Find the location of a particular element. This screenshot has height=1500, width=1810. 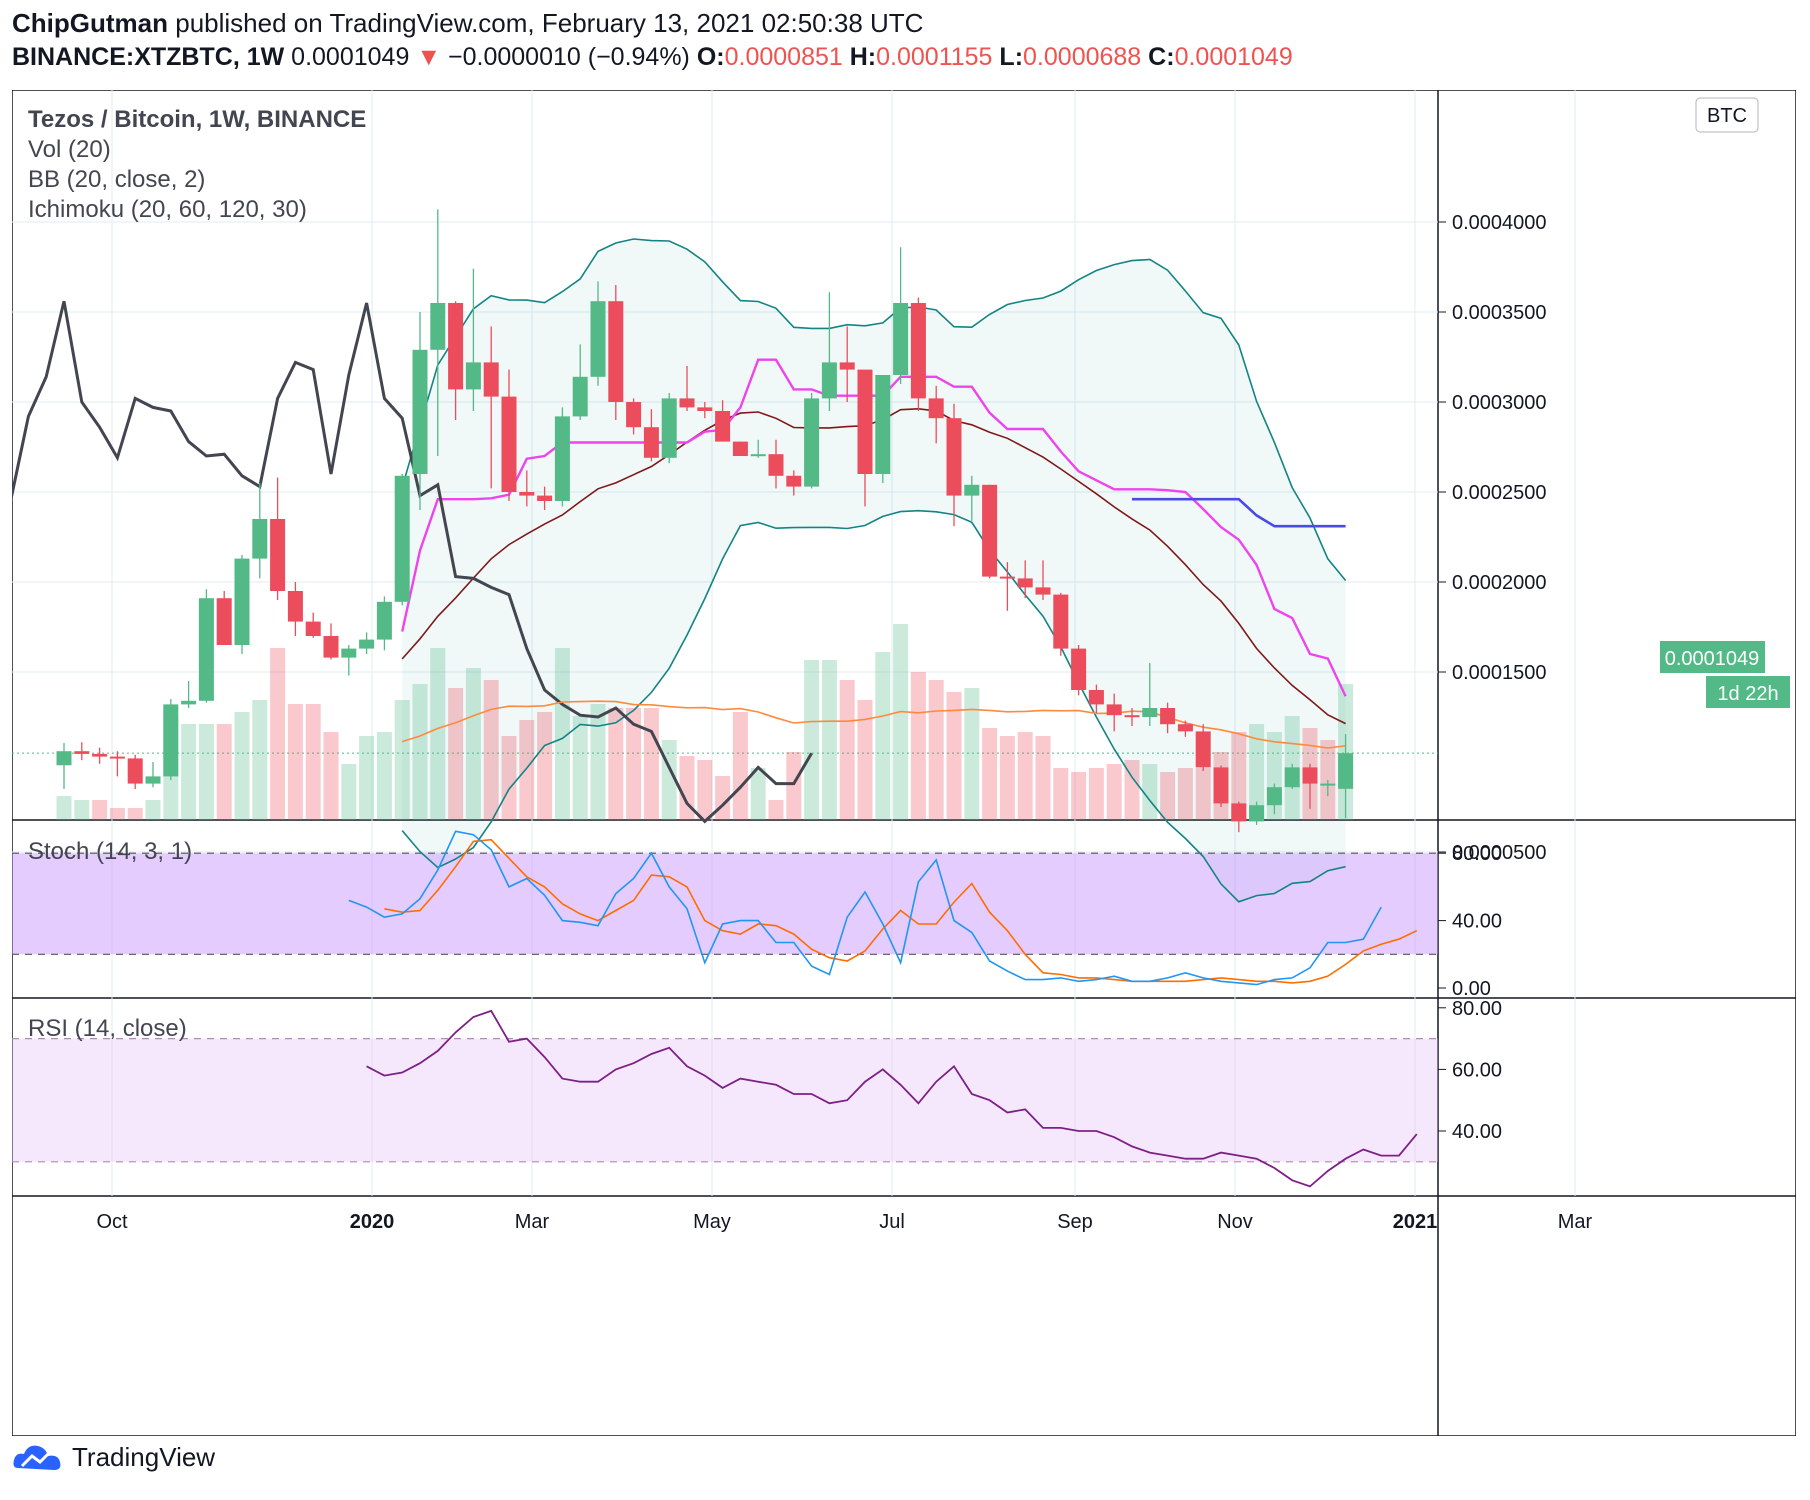

stoch-d-line is located at coordinates (901, 911).